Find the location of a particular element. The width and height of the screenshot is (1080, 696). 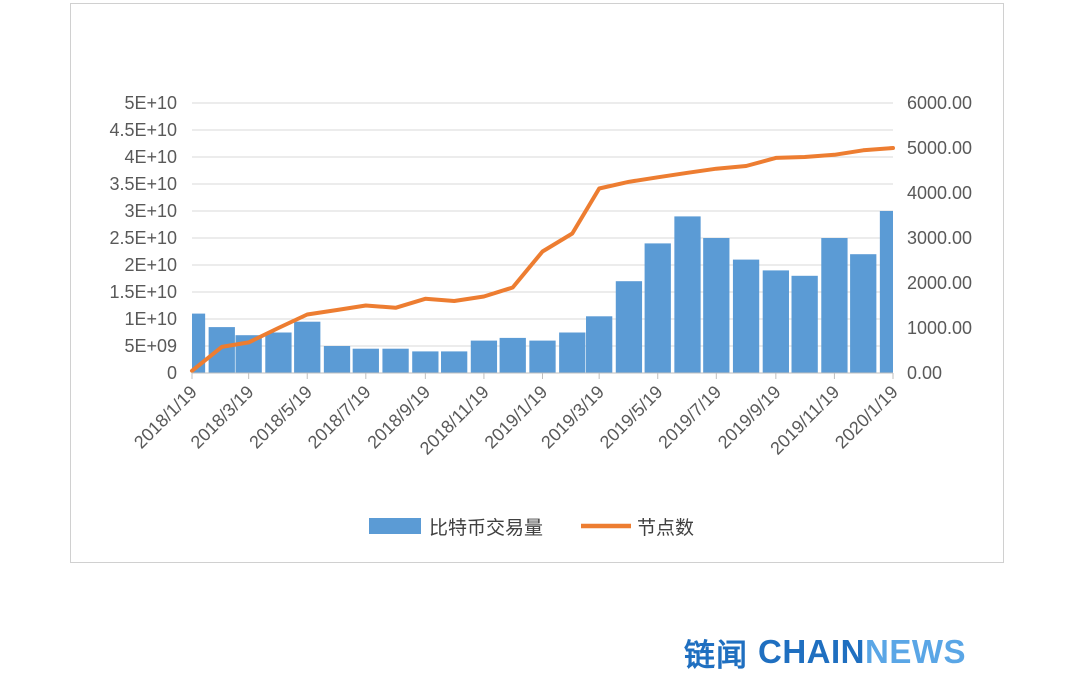

x-axis-tick-label: 2019/5/19 is located at coordinates (631, 417).